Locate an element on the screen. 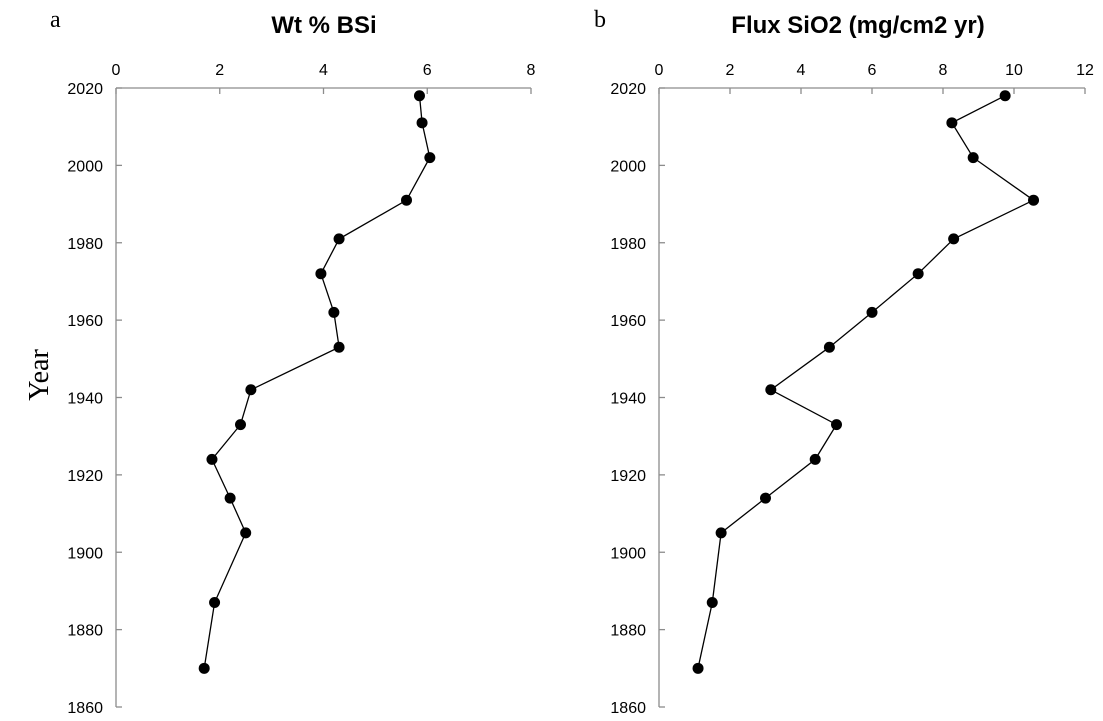 The width and height of the screenshot is (1103, 721). x-tick-label: 10 is located at coordinates (1014, 70).